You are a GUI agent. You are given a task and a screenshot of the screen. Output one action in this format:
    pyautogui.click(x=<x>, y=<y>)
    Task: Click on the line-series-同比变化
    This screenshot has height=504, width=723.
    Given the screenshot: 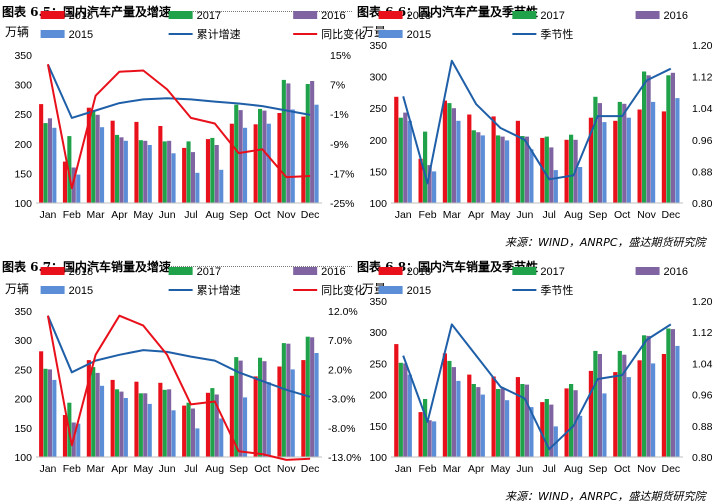 What is the action you would take?
    pyautogui.click(x=178, y=387)
    